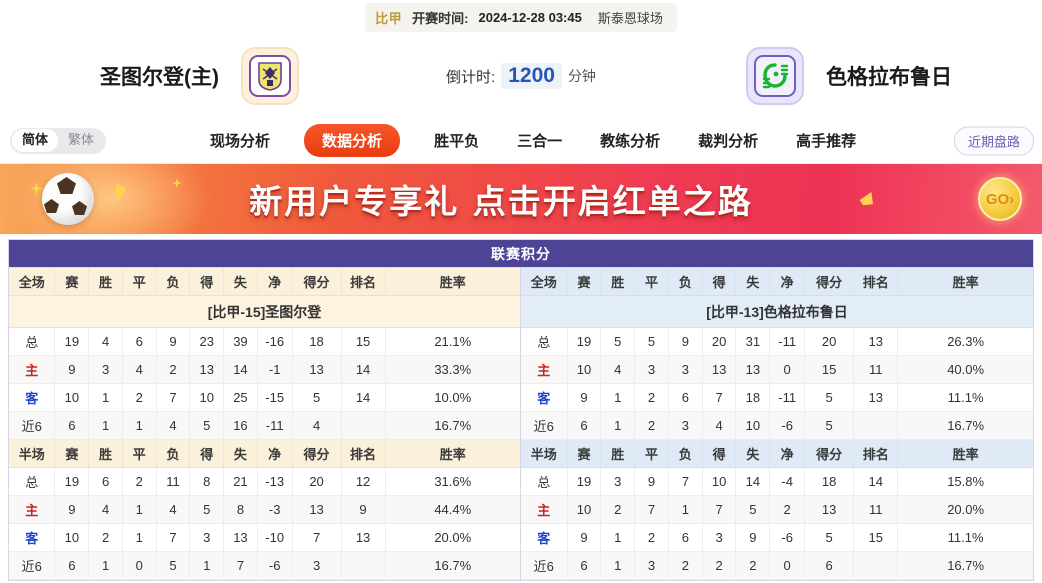 This screenshot has width=1042, height=583. I want to click on tab-coach-analysis: 教练分析, so click(630, 141).